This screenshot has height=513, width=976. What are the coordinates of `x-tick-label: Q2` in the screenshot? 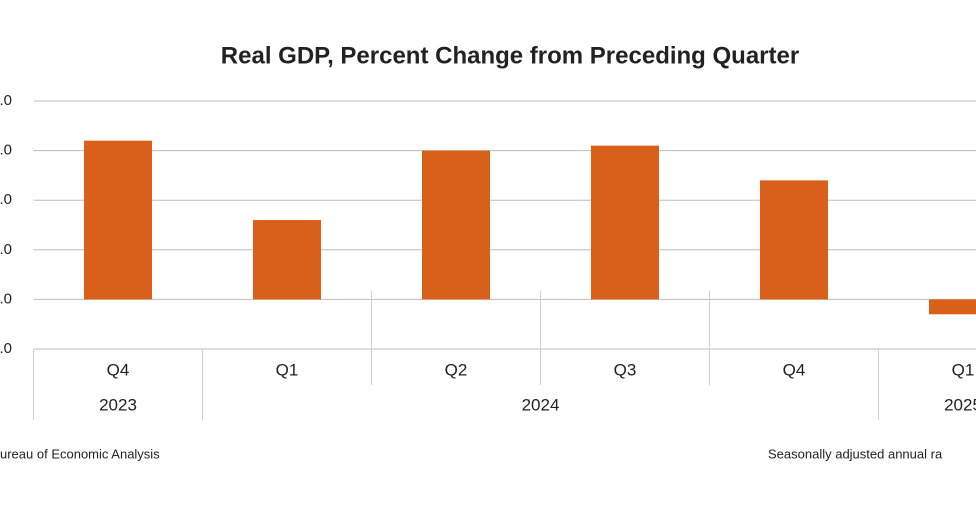 It's located at (456, 369).